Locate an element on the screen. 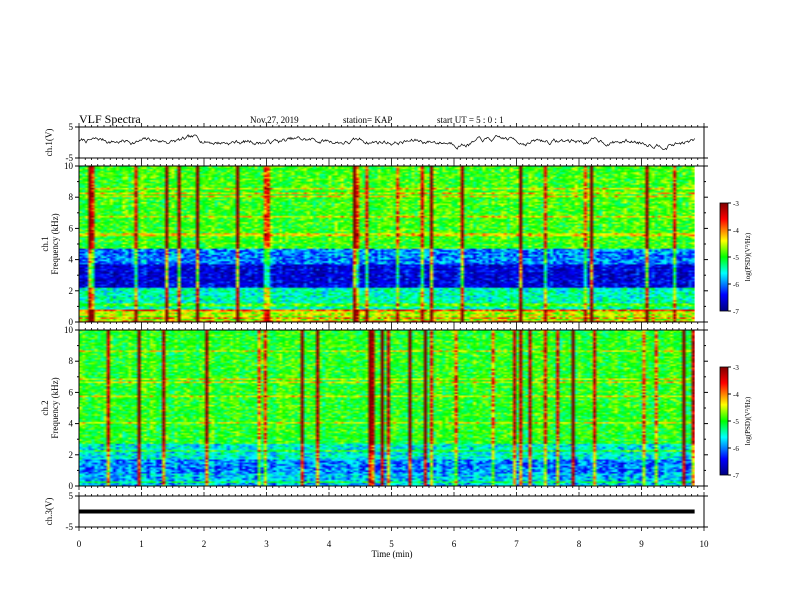 The height and width of the screenshot is (612, 792). time-axis: 0 1 2 3 4 5 6 7 8 9 10 is located at coordinates (393, 544).